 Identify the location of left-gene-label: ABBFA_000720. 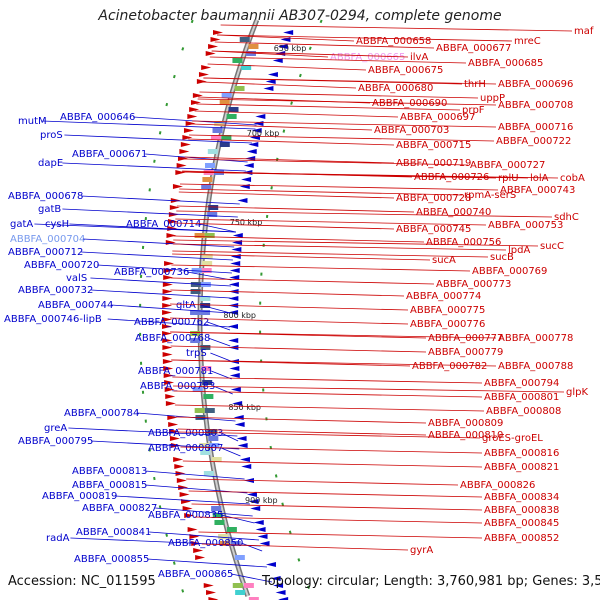
(61, 265).